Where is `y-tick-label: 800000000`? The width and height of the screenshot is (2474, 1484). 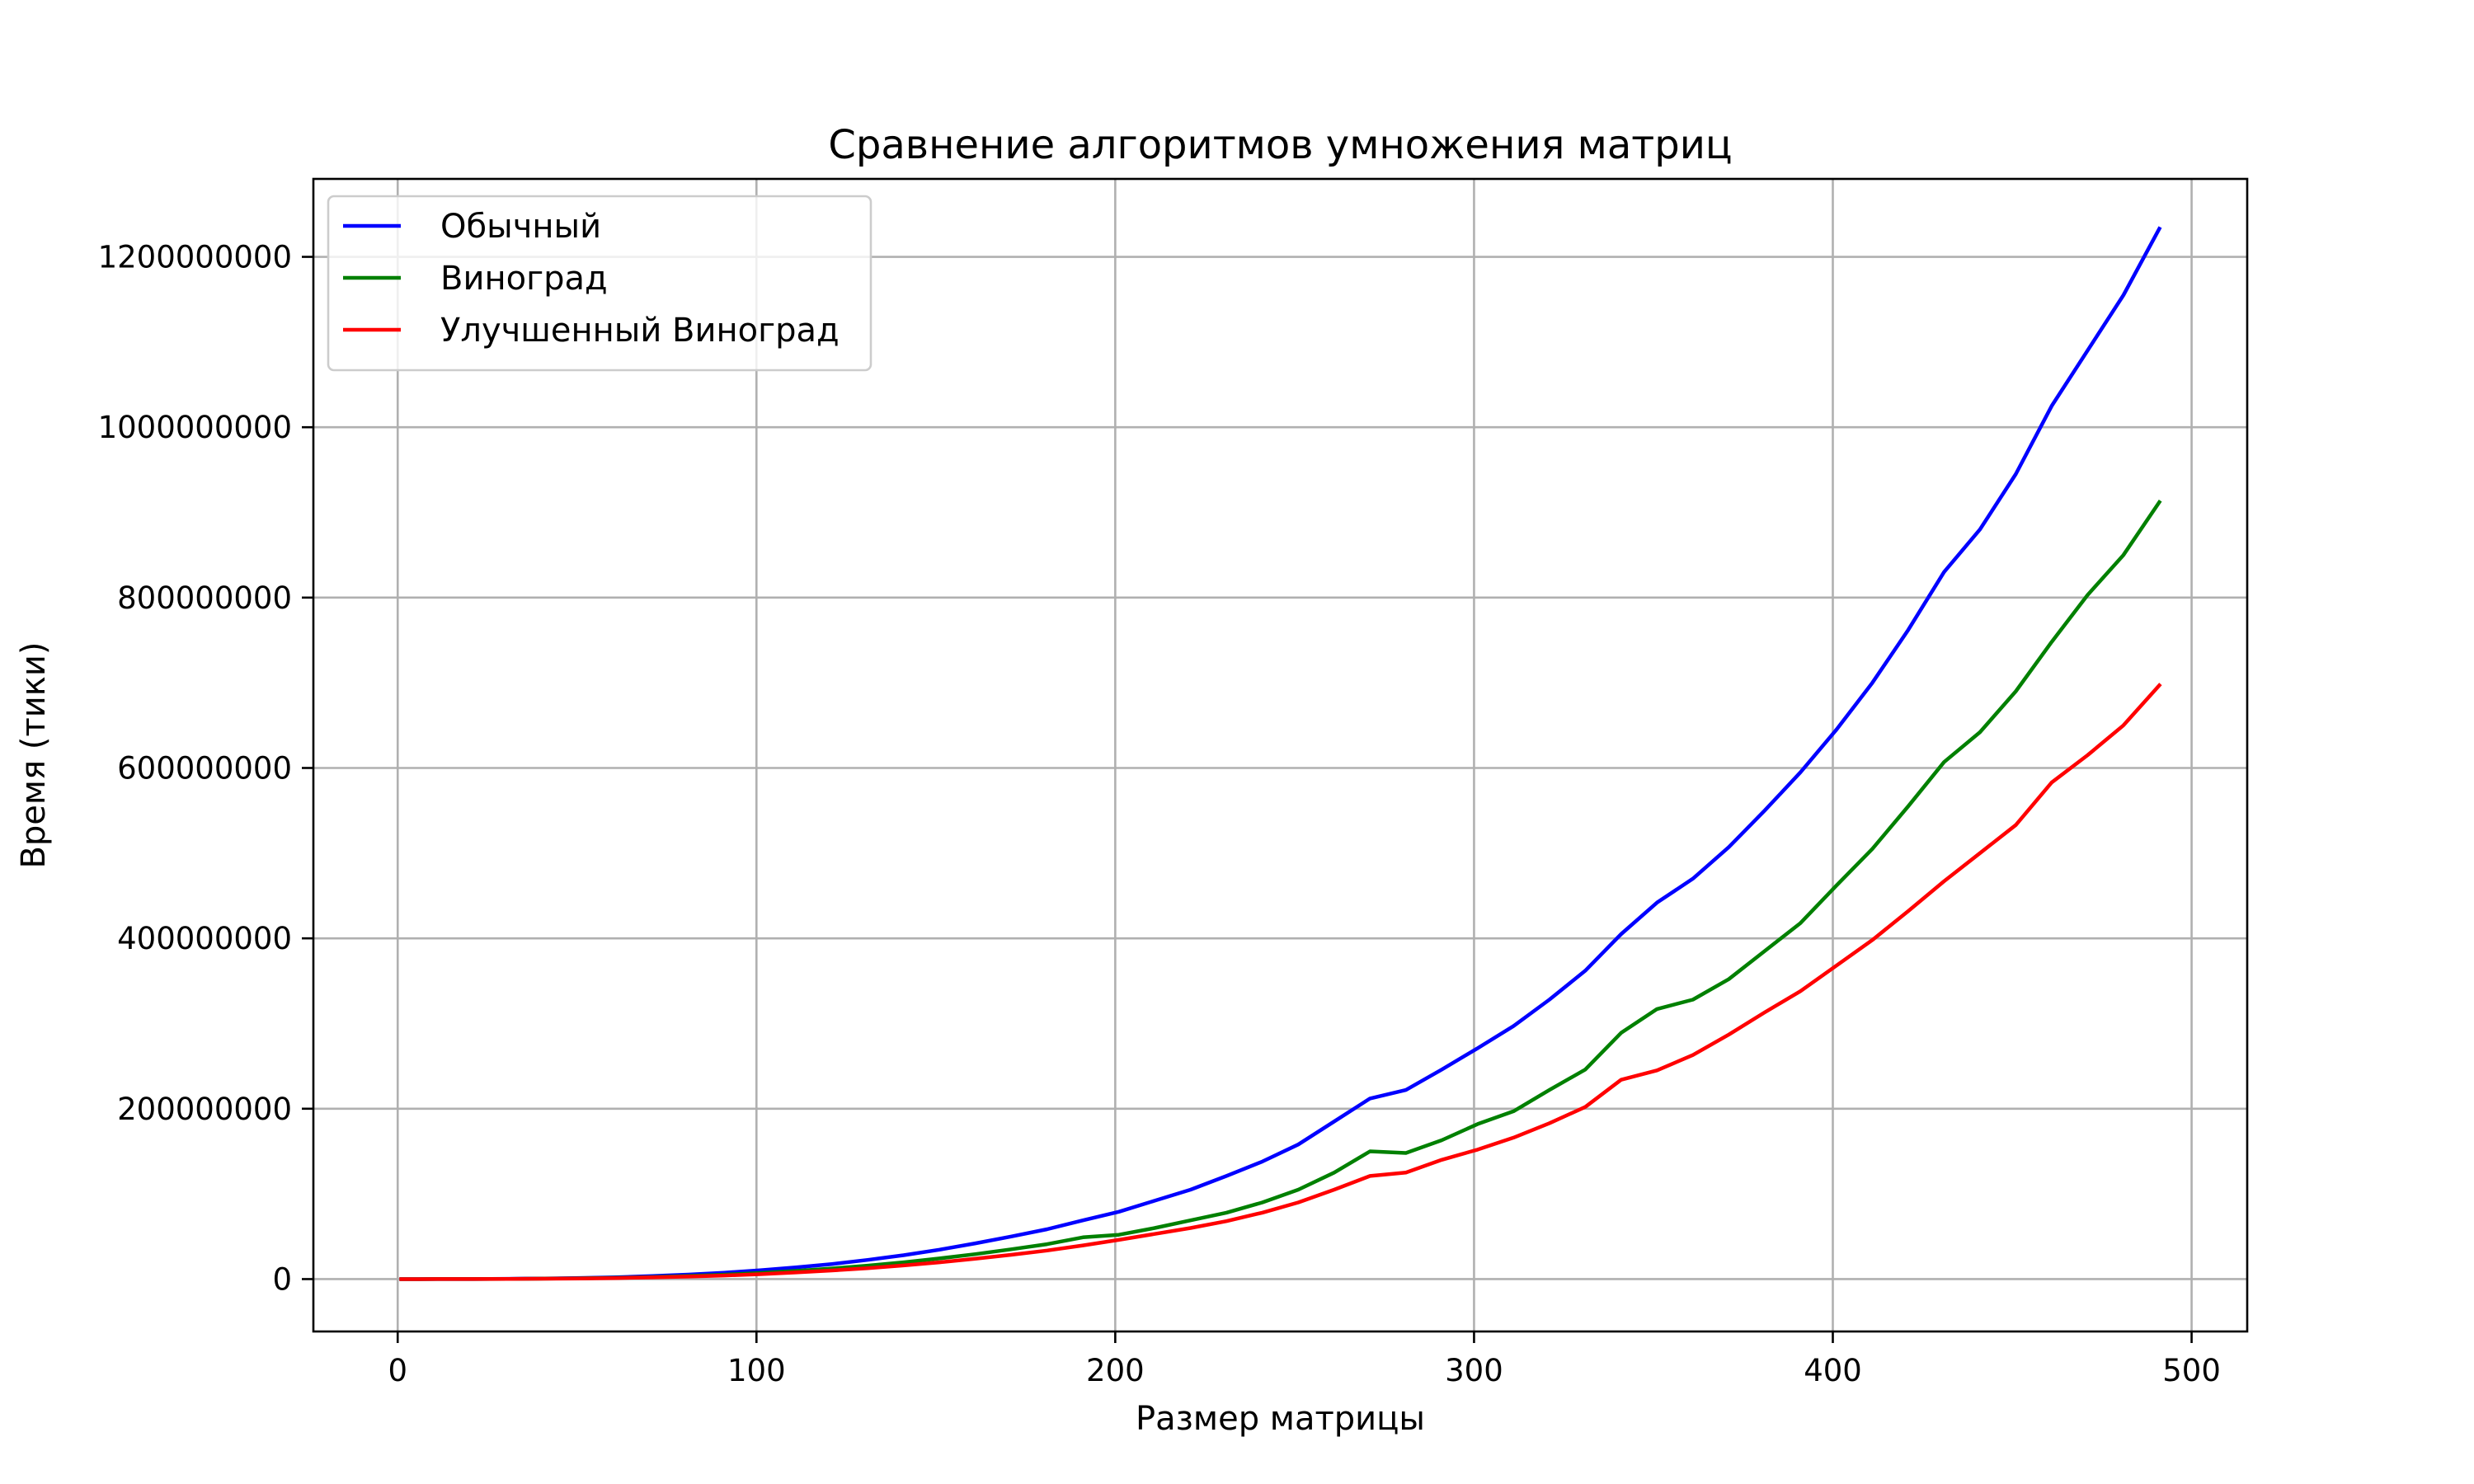
y-tick-label: 800000000 is located at coordinates (204, 598).